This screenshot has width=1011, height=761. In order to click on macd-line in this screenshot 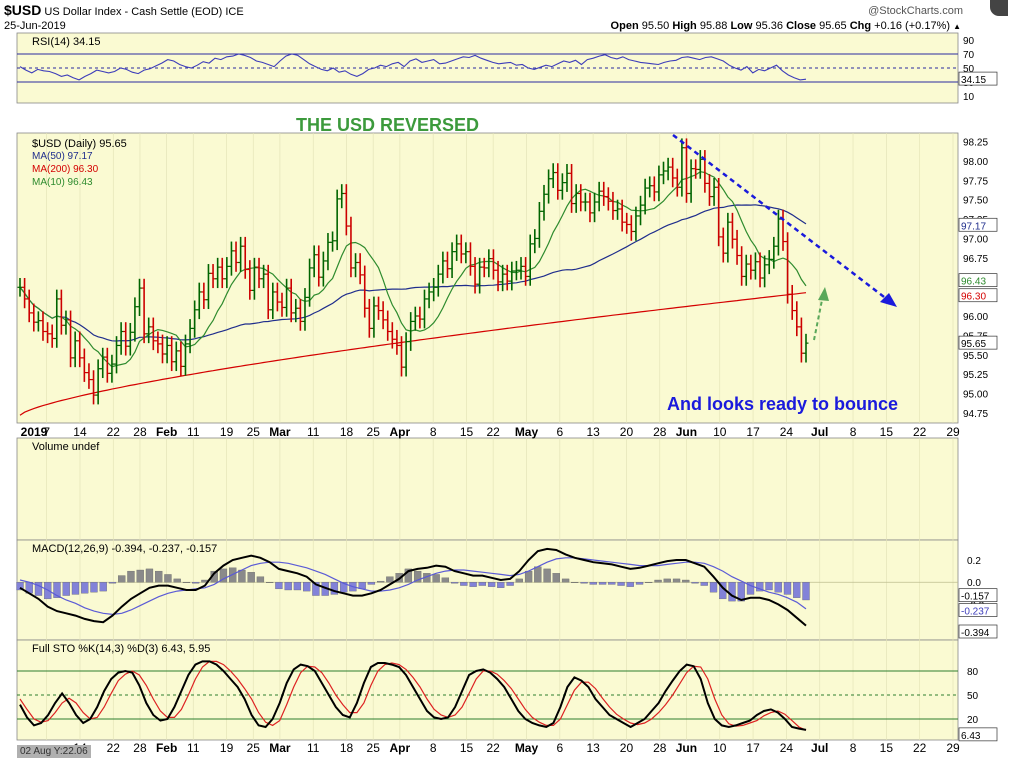, I will do `click(413, 587)`.